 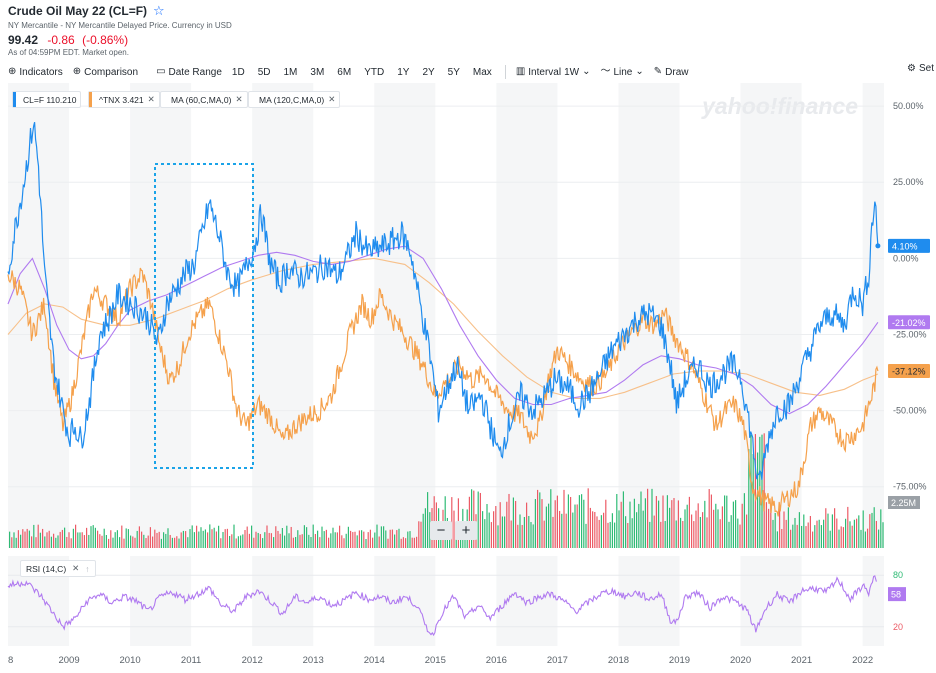 What do you see at coordinates (204, 316) in the screenshot?
I see `selection-box` at bounding box center [204, 316].